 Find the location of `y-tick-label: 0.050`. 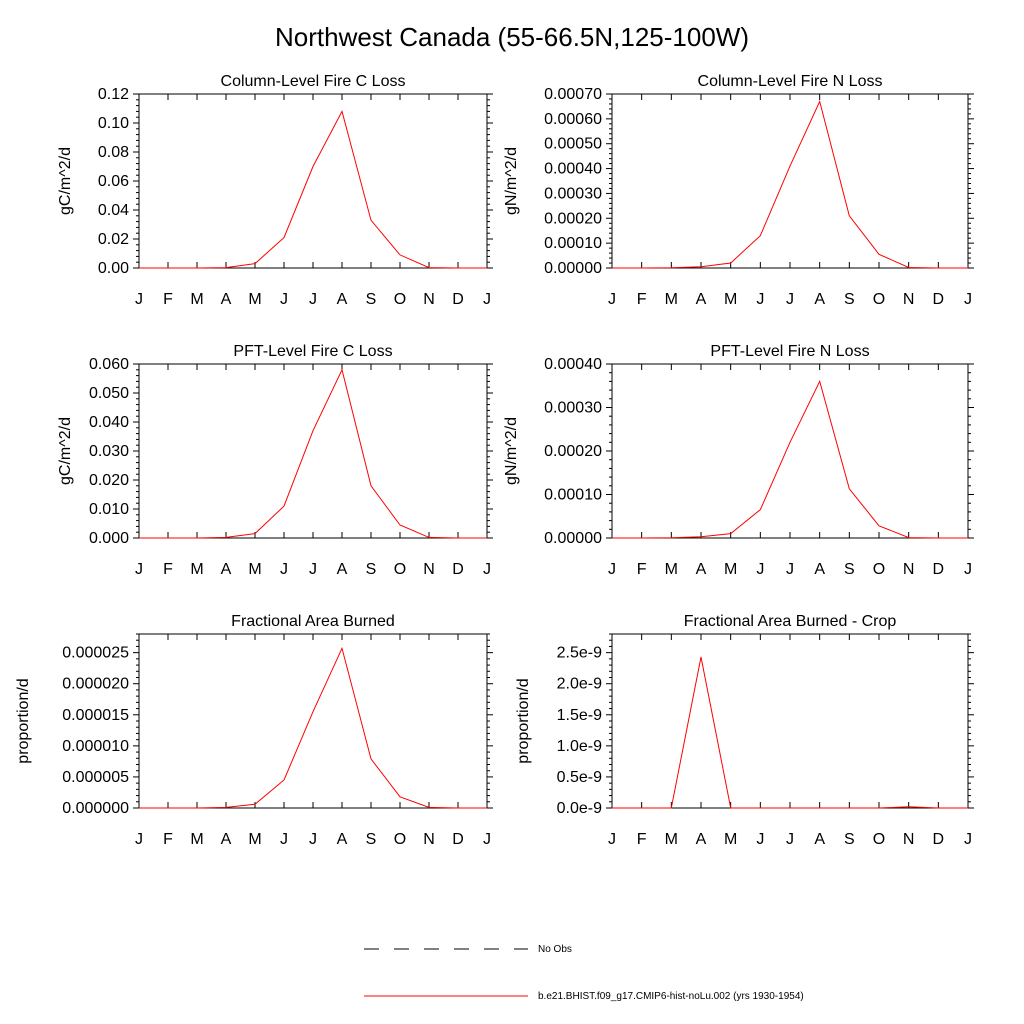

y-tick-label: 0.050 is located at coordinates (109, 393).